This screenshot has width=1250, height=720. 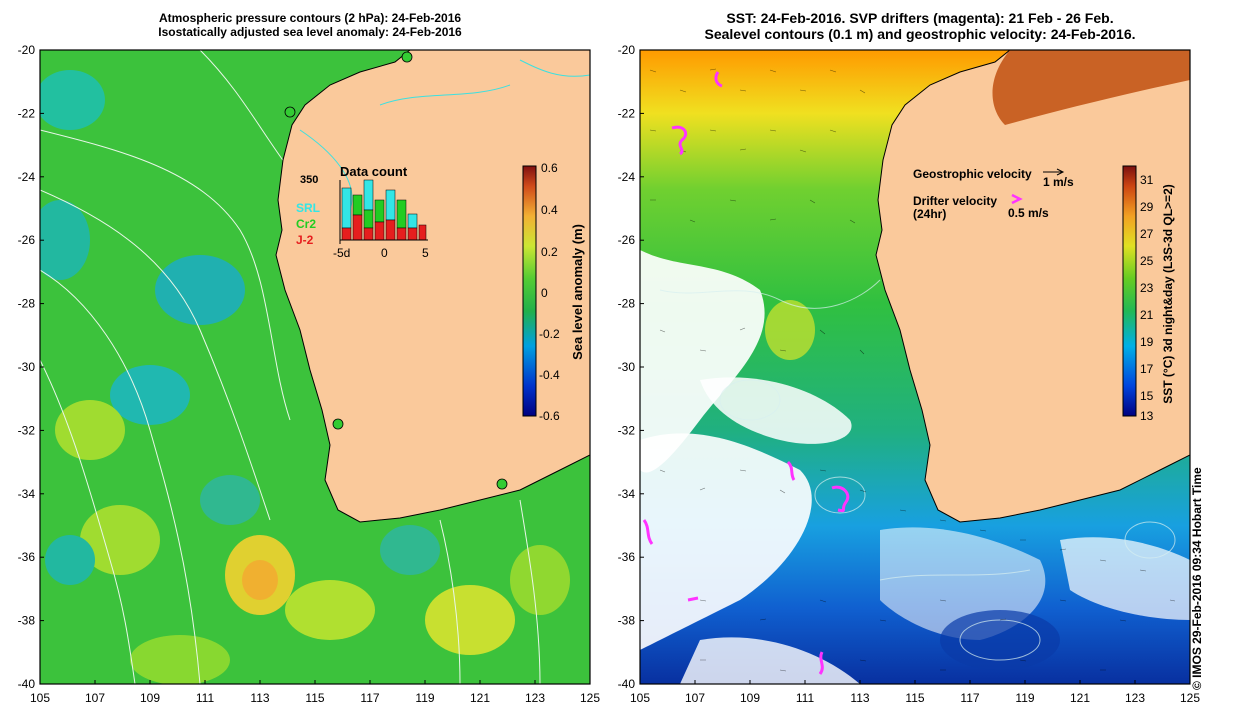 What do you see at coordinates (1028, 213) in the screenshot?
I see `drifter-velocity-scale: 0.5 m/s` at bounding box center [1028, 213].